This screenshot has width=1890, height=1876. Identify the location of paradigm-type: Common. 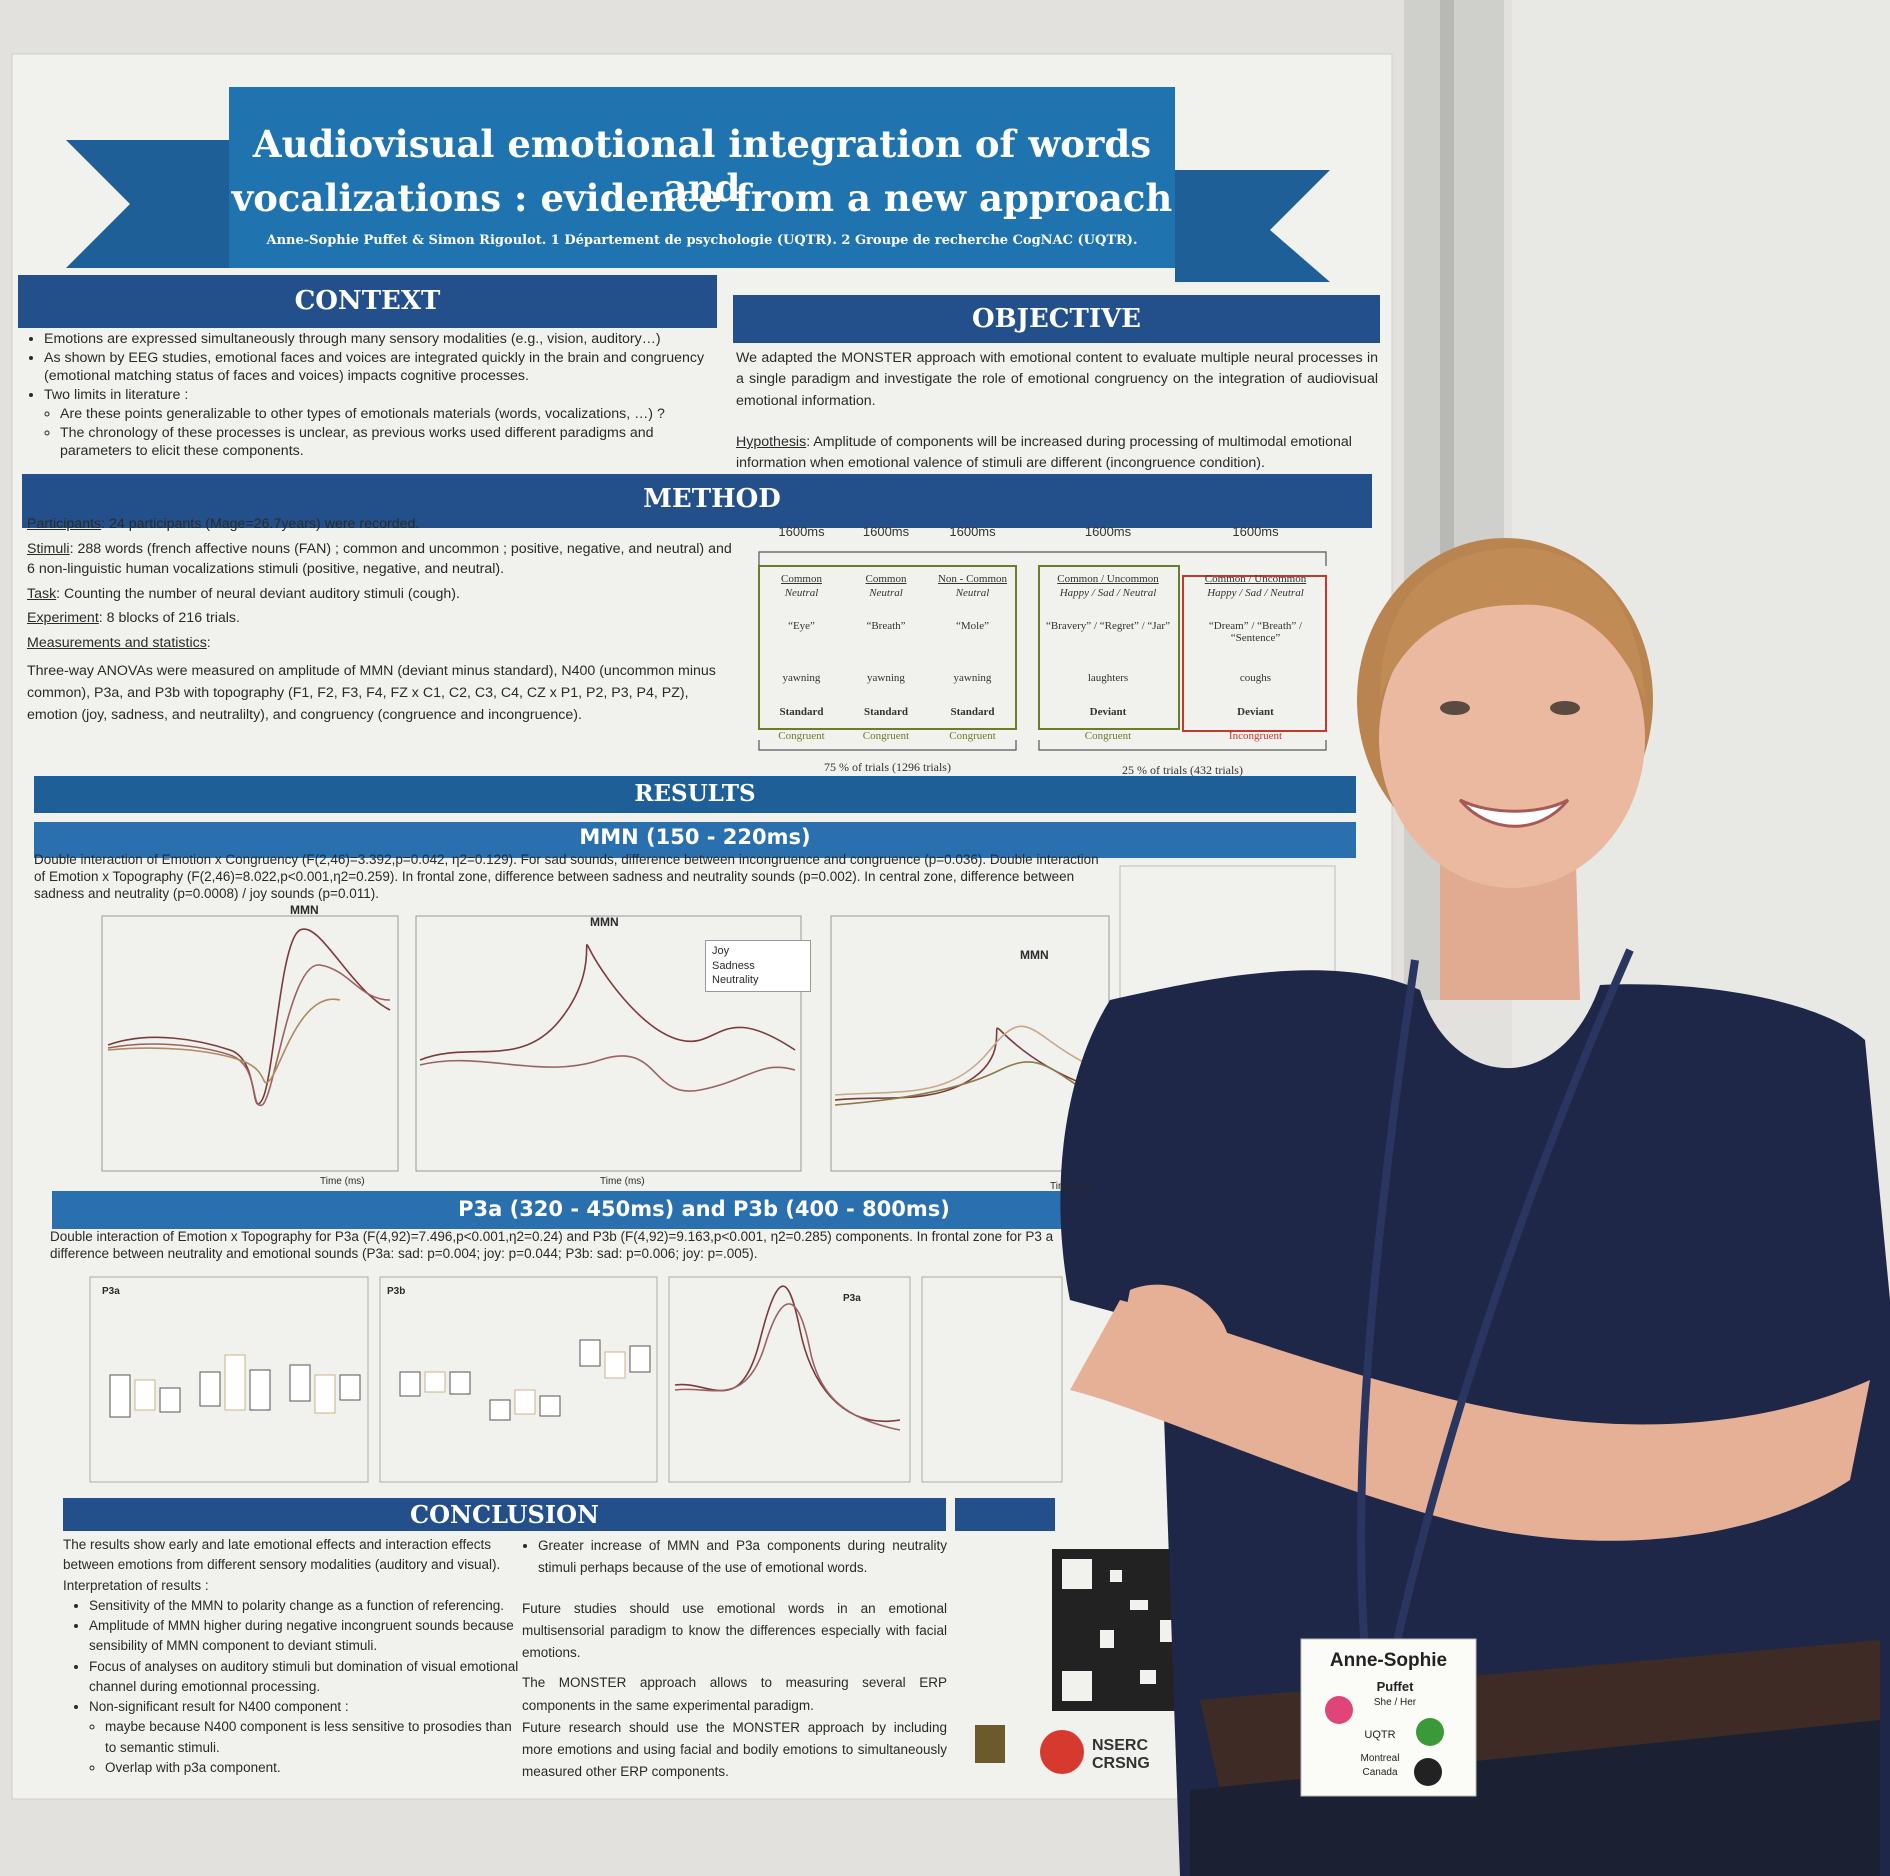
(886, 579).